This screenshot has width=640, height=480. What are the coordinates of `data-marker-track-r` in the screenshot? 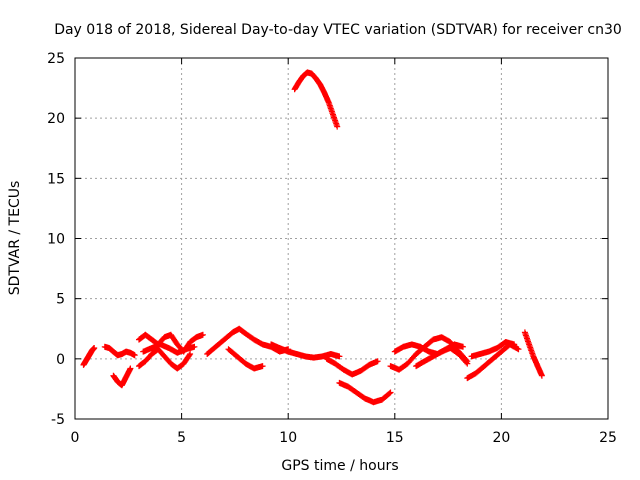 It's located at (533, 354).